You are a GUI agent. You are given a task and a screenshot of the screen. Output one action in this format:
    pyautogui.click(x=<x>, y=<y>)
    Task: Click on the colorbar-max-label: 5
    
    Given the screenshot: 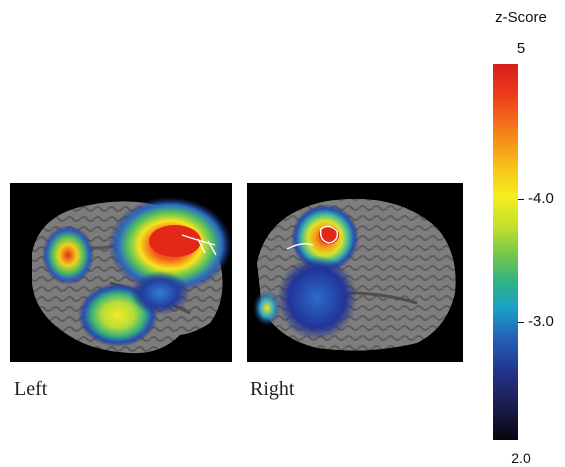 What is the action you would take?
    pyautogui.click(x=521, y=48)
    